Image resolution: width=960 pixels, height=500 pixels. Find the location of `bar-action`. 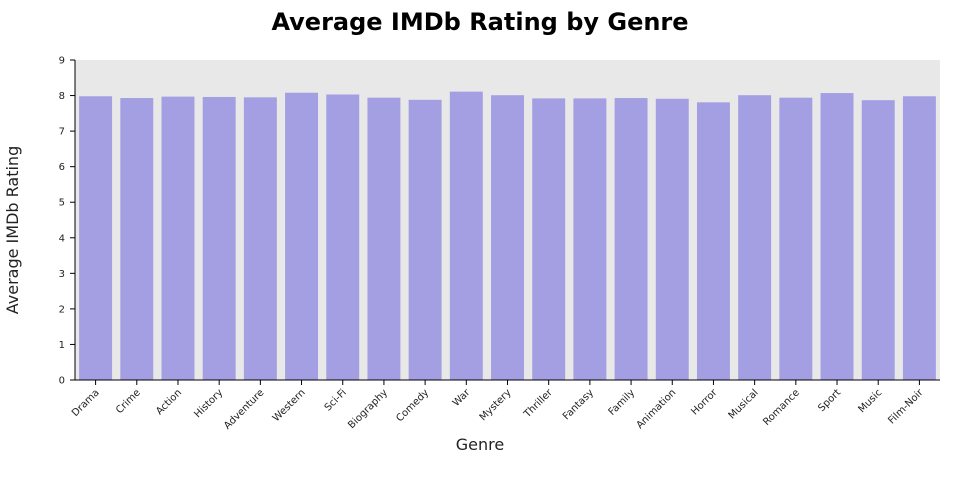

bar-action is located at coordinates (178, 238).